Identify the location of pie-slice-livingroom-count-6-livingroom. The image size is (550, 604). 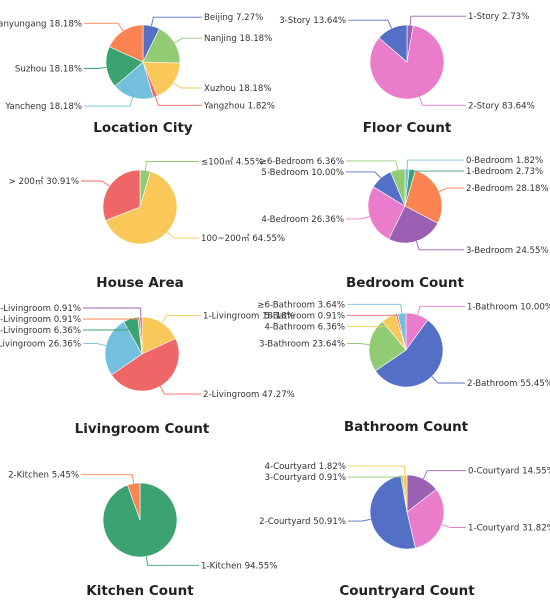
(141, 335).